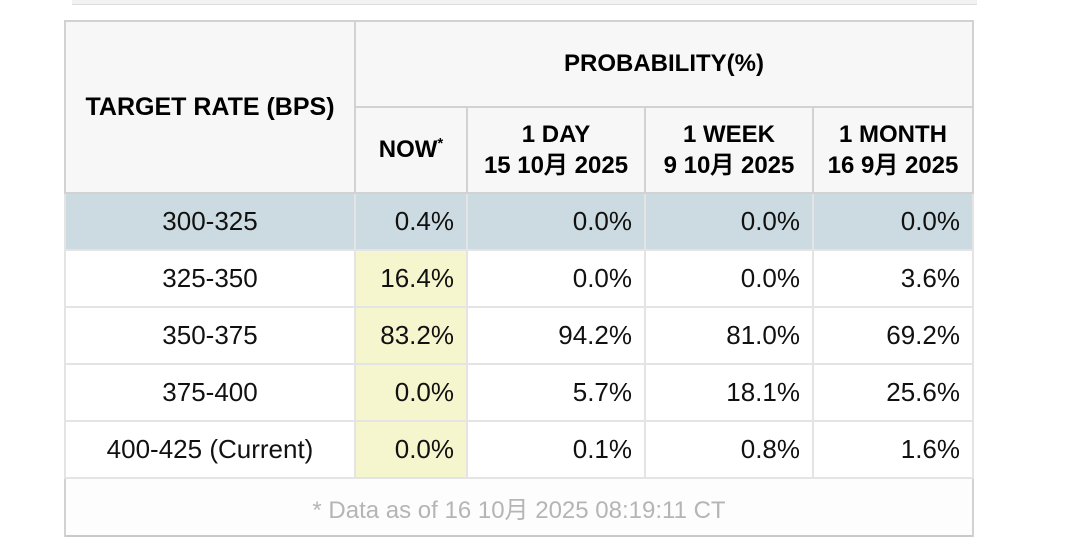 Image resolution: width=1080 pixels, height=537 pixels. Describe the element at coordinates (210, 221) in the screenshot. I see `rate-range: 300-325` at that location.